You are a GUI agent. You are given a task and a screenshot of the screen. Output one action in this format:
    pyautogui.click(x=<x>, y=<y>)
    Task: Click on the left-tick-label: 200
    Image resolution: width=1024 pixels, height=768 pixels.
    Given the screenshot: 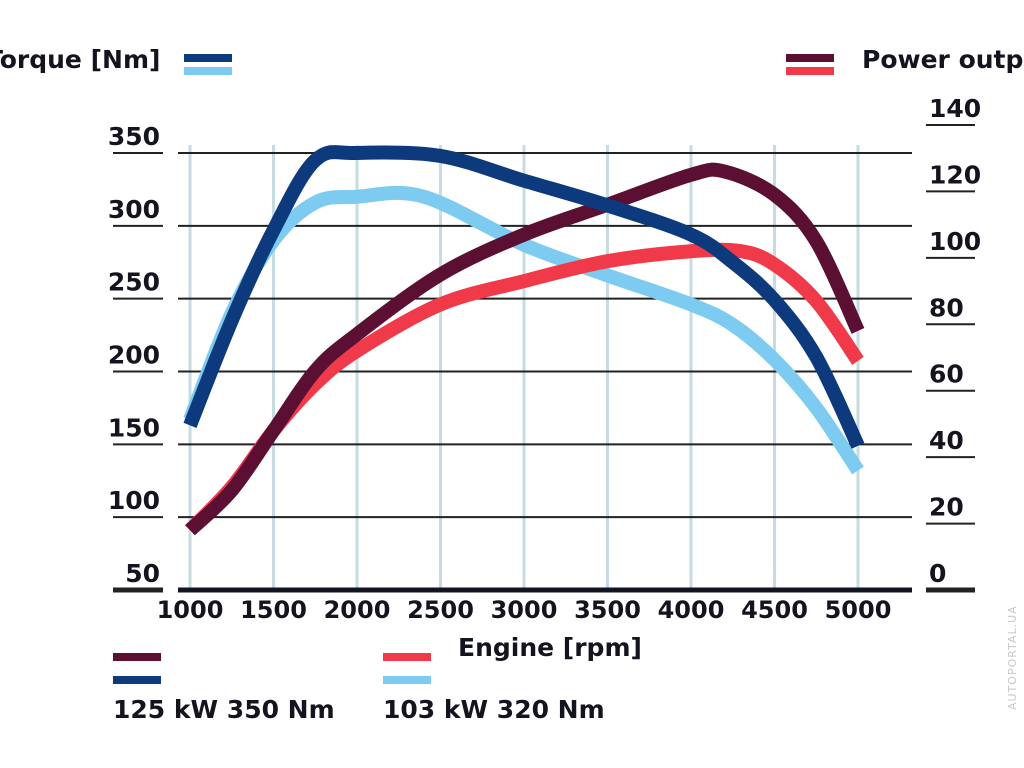 What is the action you would take?
    pyautogui.click(x=134, y=355)
    